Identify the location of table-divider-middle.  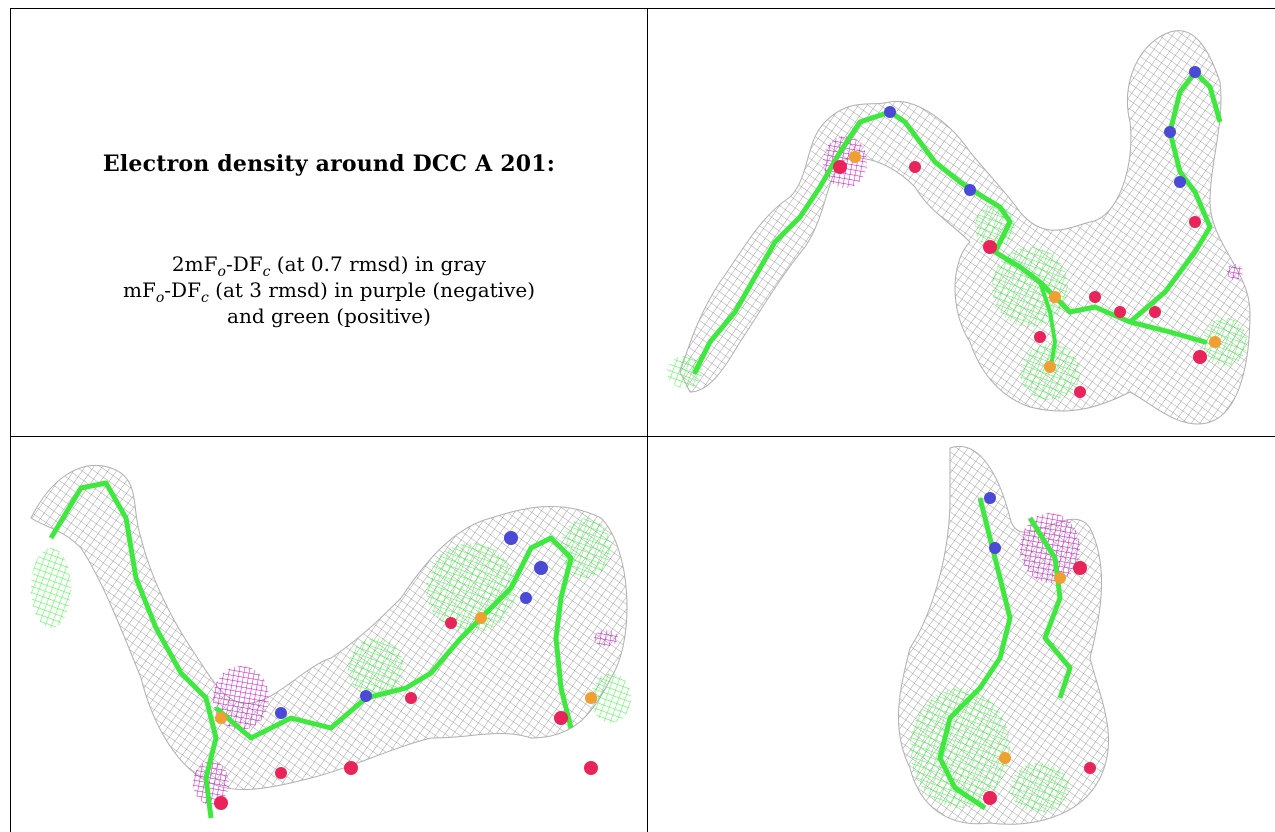
(642, 436).